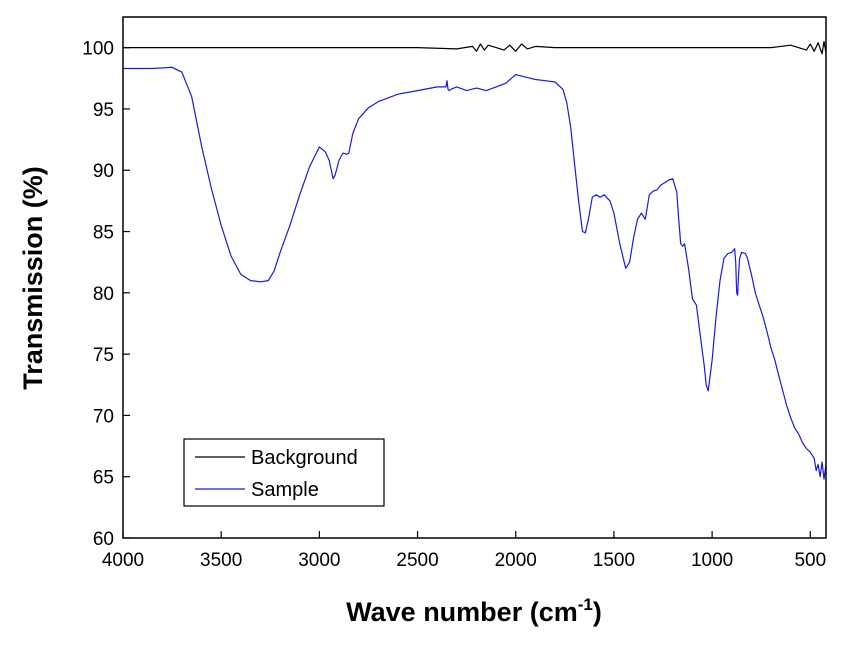 The height and width of the screenshot is (649, 850). Describe the element at coordinates (516, 560) in the screenshot. I see `x-tick-label: 2000` at that location.